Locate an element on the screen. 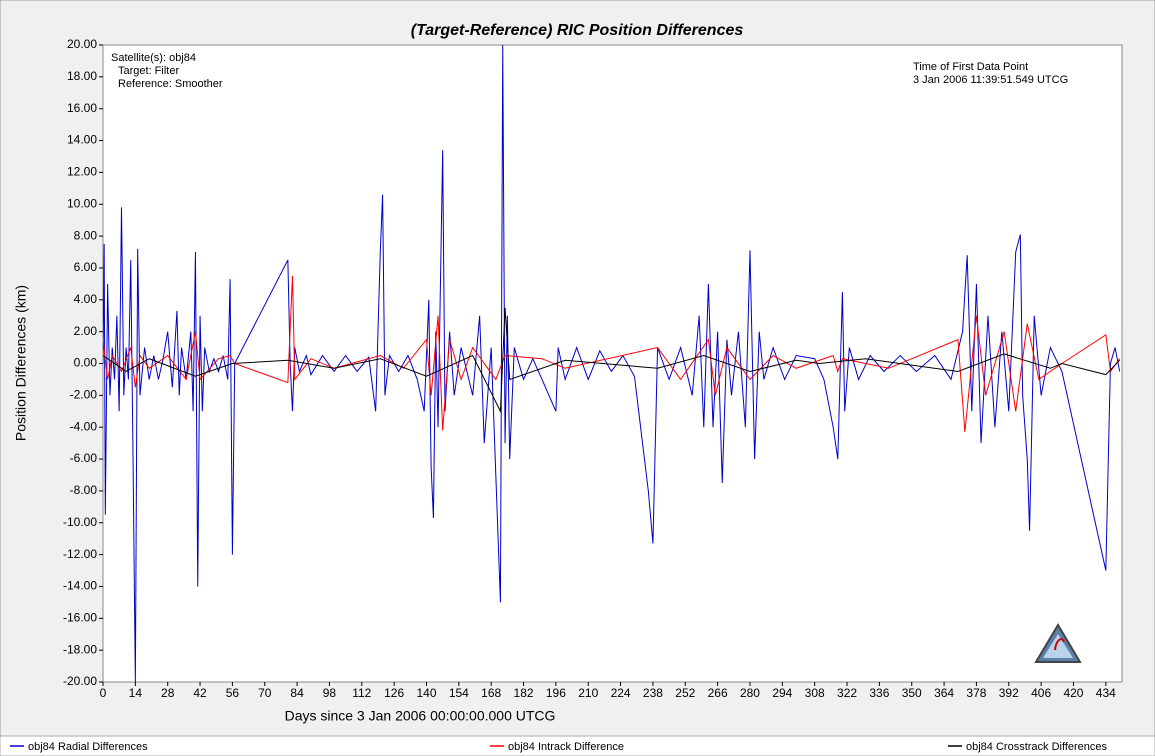  y-tick-label: -6.00 is located at coordinates (84, 458).